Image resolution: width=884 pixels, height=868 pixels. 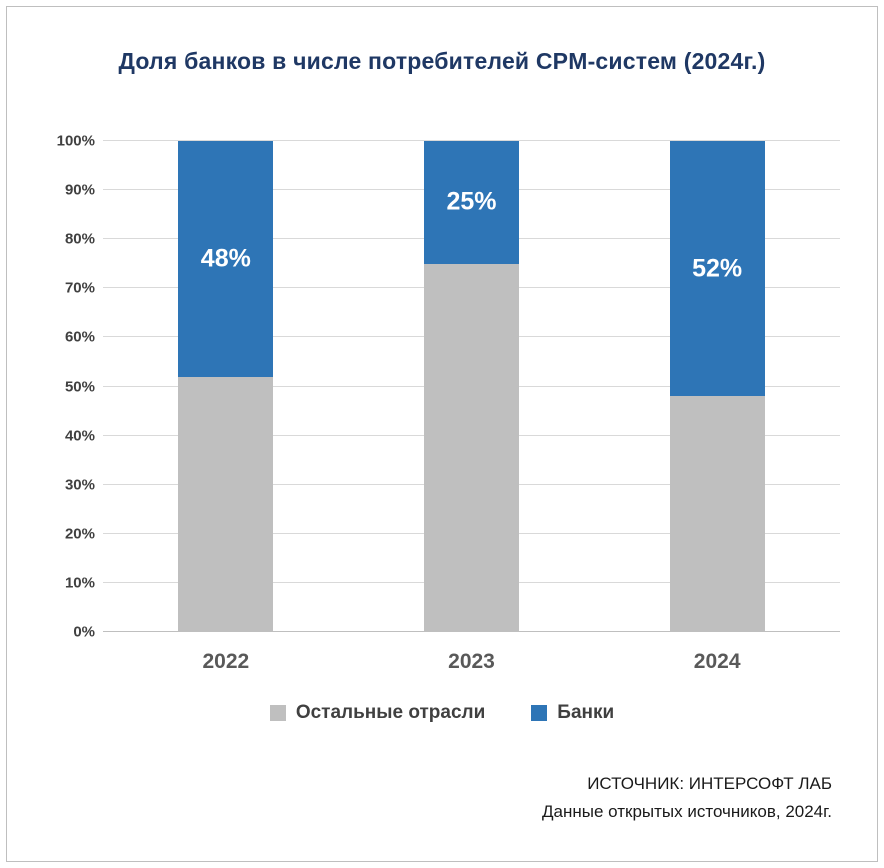 What do you see at coordinates (586, 712) in the screenshot?
I see `legend-label: Банки` at bounding box center [586, 712].